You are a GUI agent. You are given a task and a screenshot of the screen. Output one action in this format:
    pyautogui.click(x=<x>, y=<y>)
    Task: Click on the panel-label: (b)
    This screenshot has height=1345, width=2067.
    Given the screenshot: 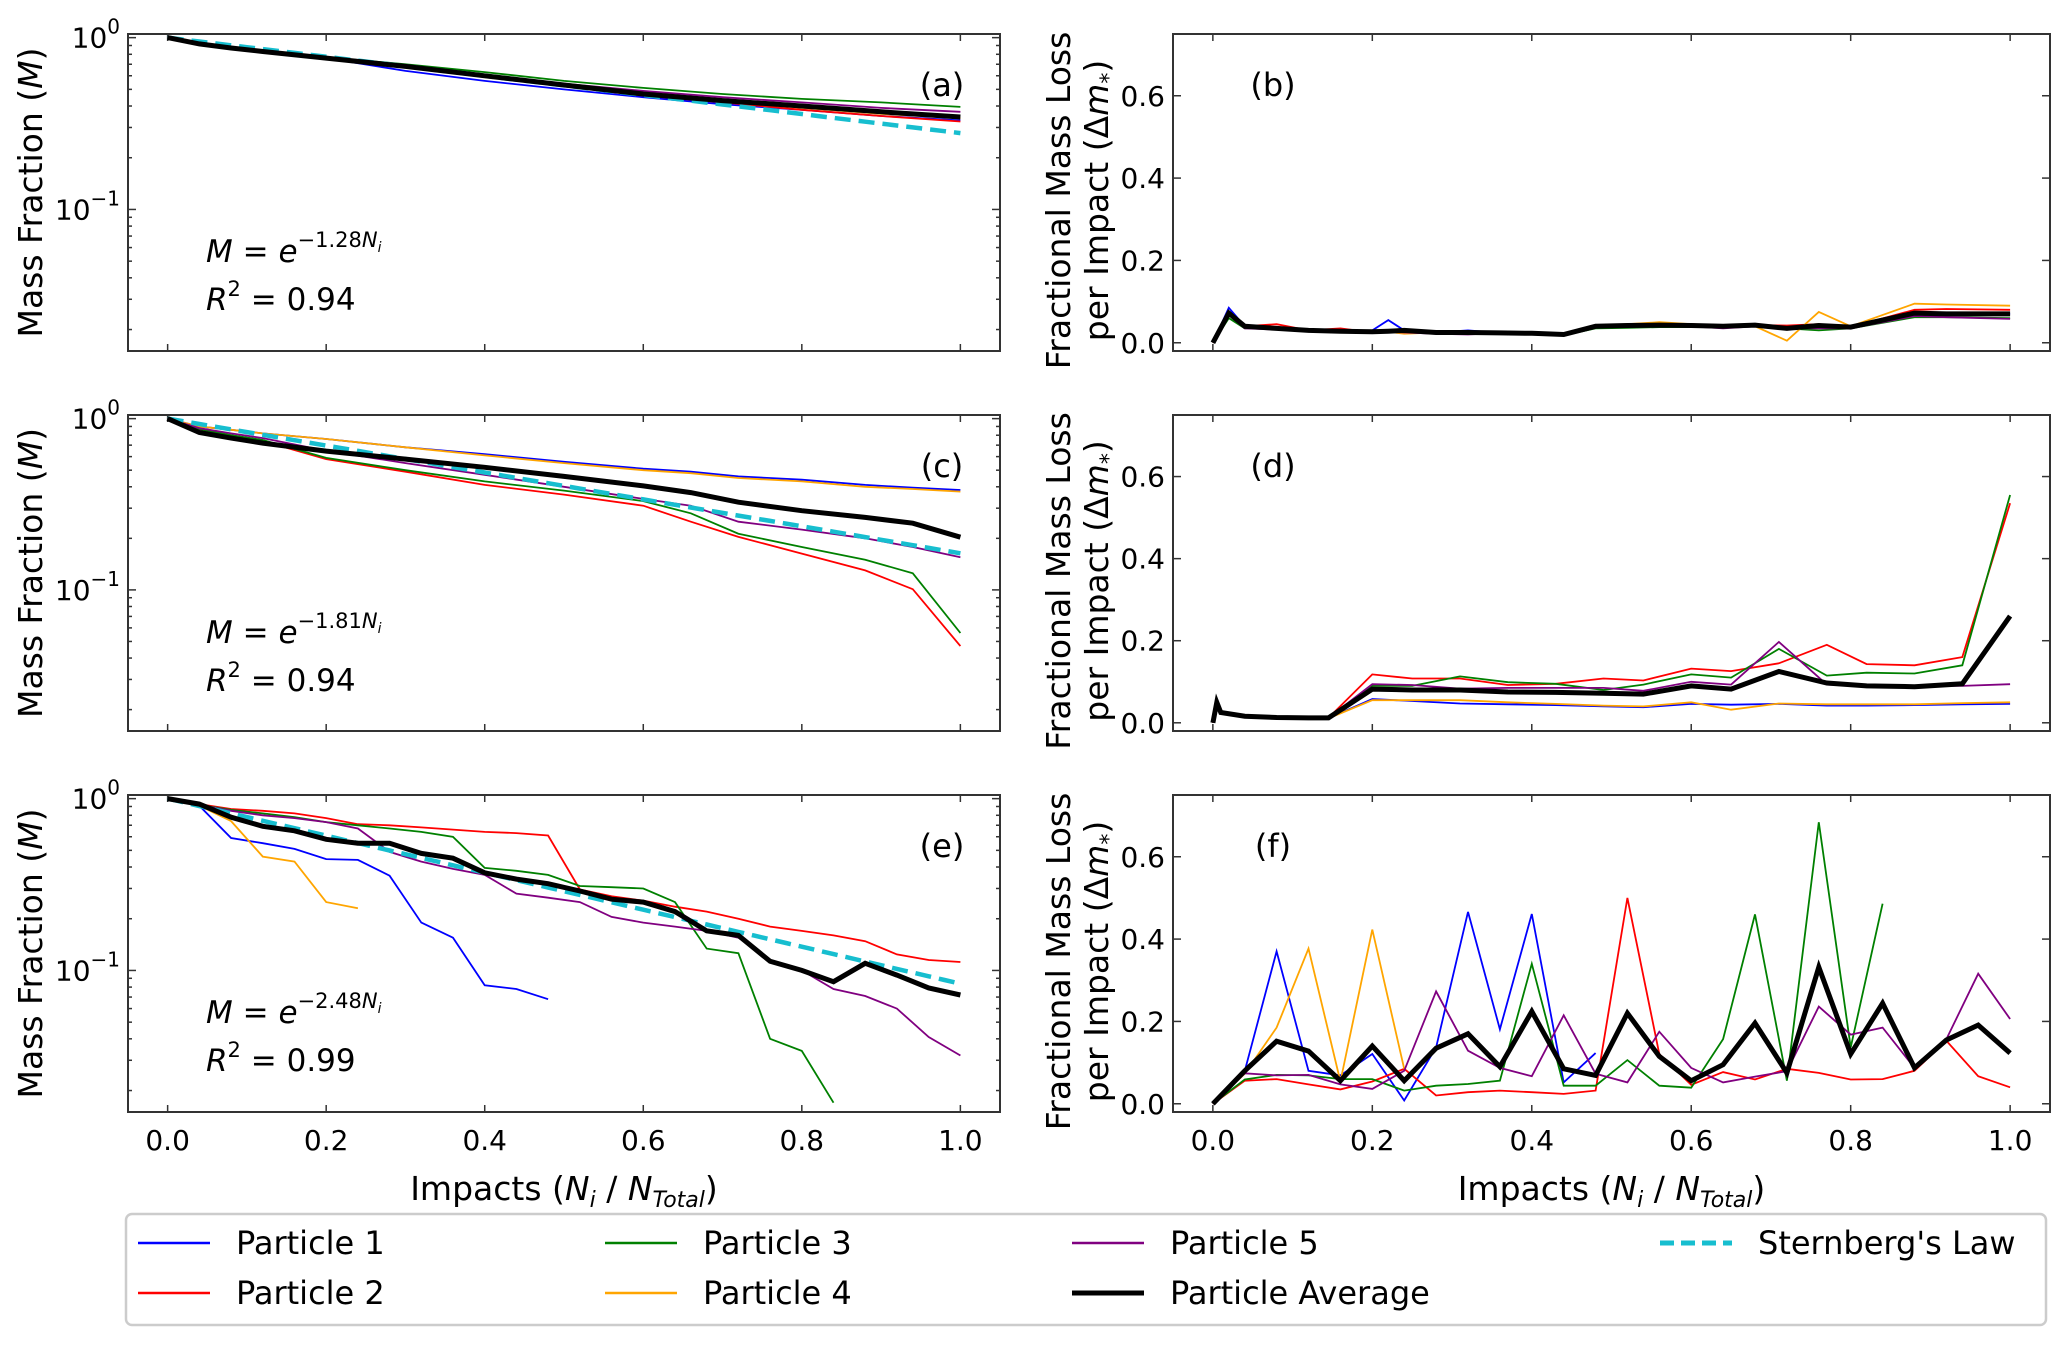 What is the action you would take?
    pyautogui.click(x=1272, y=85)
    